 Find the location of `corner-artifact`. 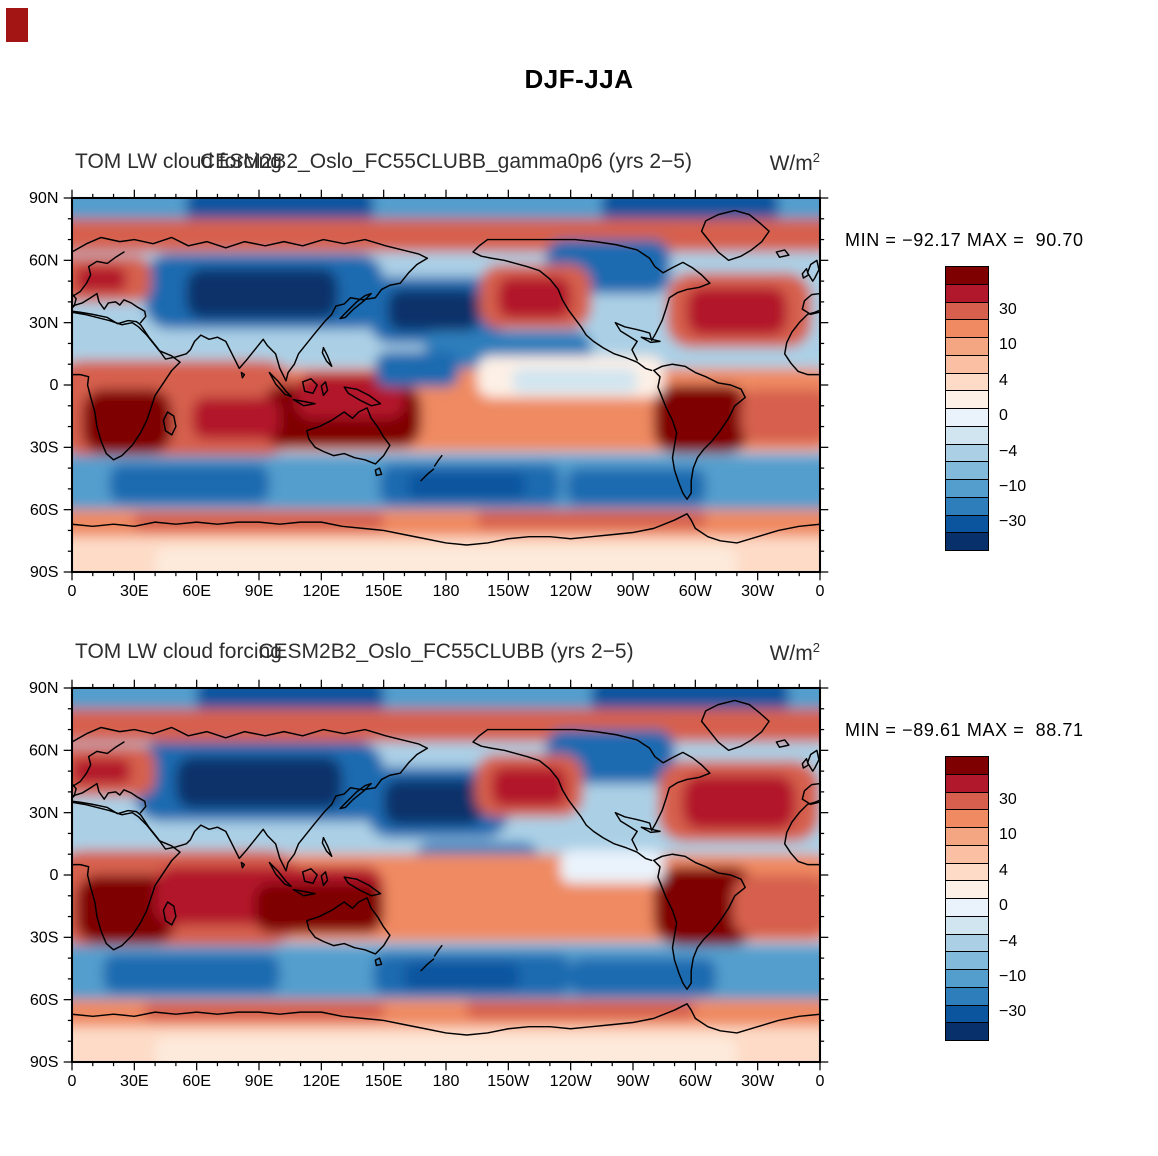

corner-artifact is located at coordinates (17, 25).